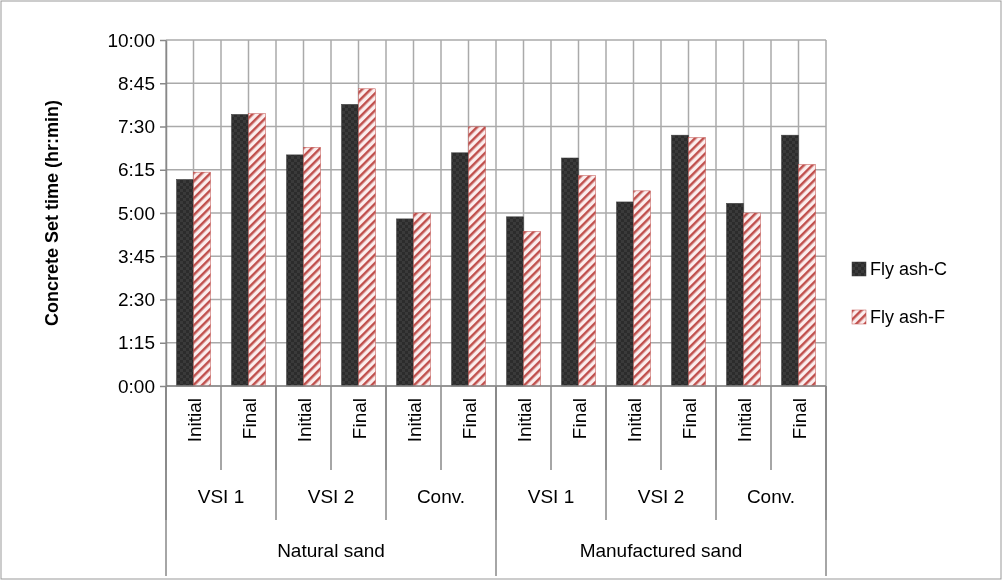  I want to click on y-tick-label: 10:00, so click(131, 40).